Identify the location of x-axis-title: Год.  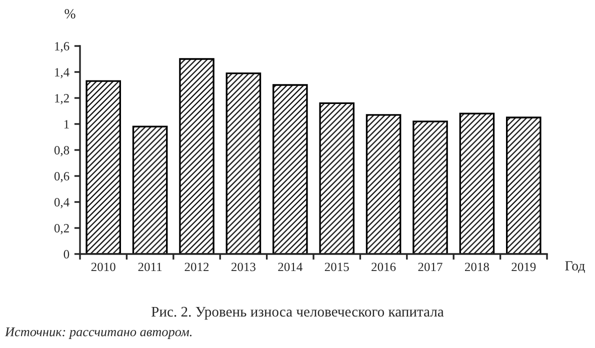
(575, 267).